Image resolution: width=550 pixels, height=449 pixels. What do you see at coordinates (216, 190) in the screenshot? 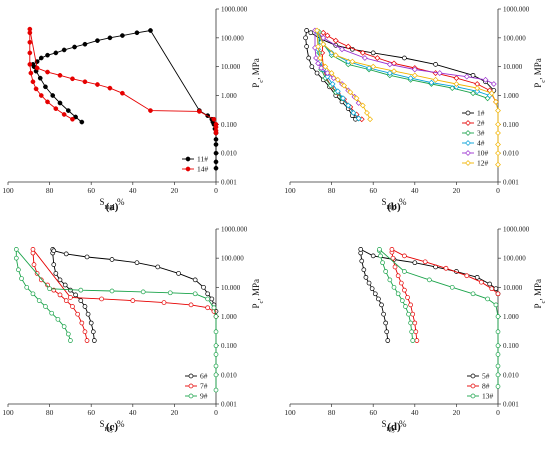
I see `x-tick-label: 0` at bounding box center [216, 190].